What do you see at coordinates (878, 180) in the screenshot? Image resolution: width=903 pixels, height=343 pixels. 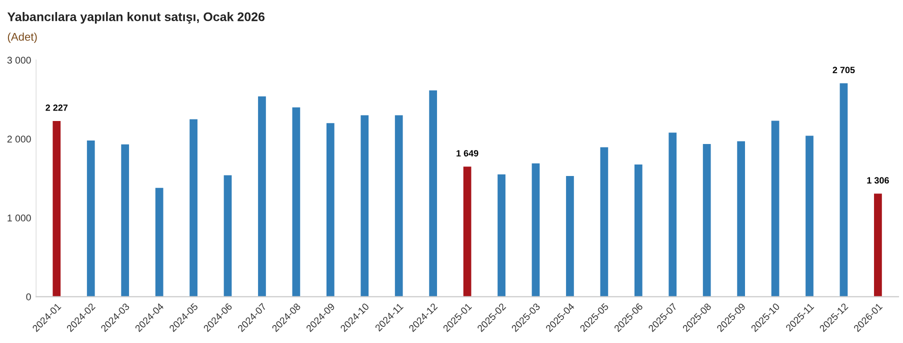 I see `data-label: 1 306` at bounding box center [878, 180].